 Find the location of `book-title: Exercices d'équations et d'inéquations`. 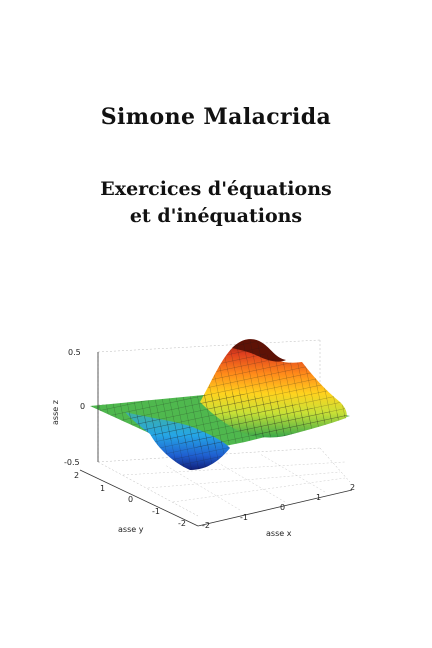

book-title: Exercices d'équations et d'inéquations is located at coordinates (216, 203).